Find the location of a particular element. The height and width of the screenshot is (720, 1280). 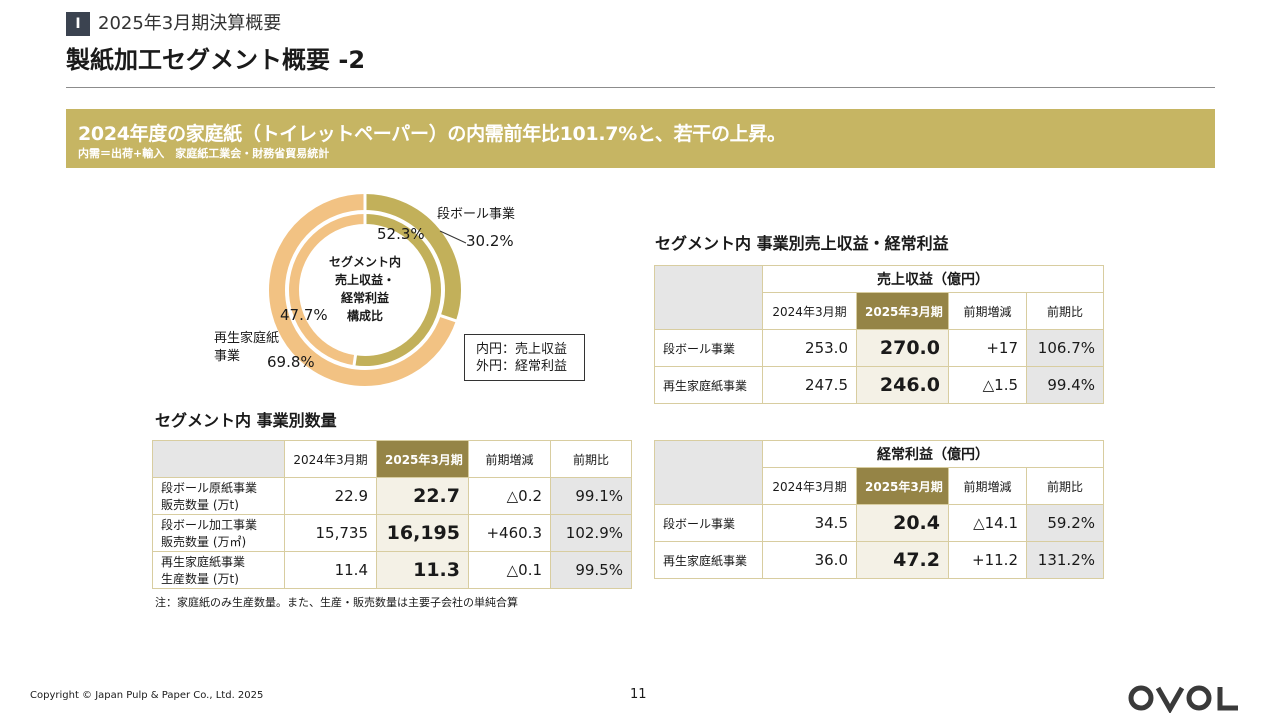

section-badge: I is located at coordinates (78, 24).